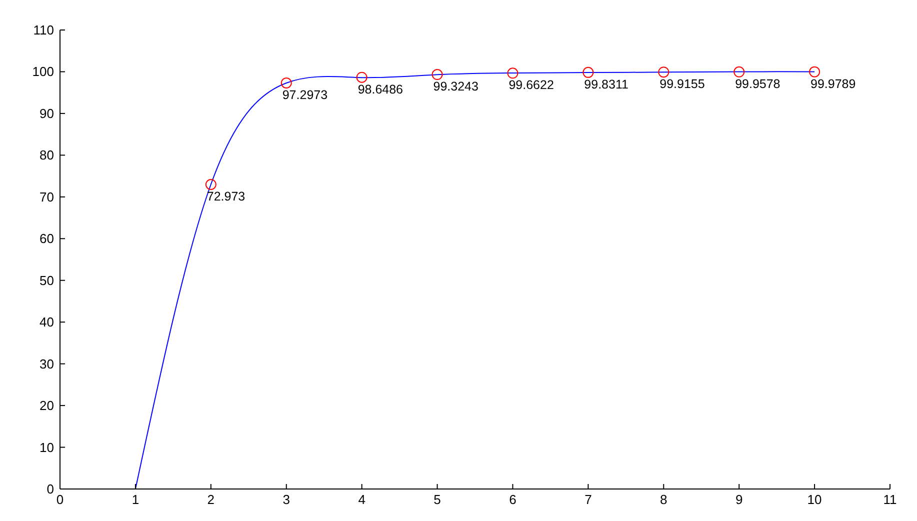 The image size is (917, 521). What do you see at coordinates (286, 499) in the screenshot?
I see `x-tick-label: 3` at bounding box center [286, 499].